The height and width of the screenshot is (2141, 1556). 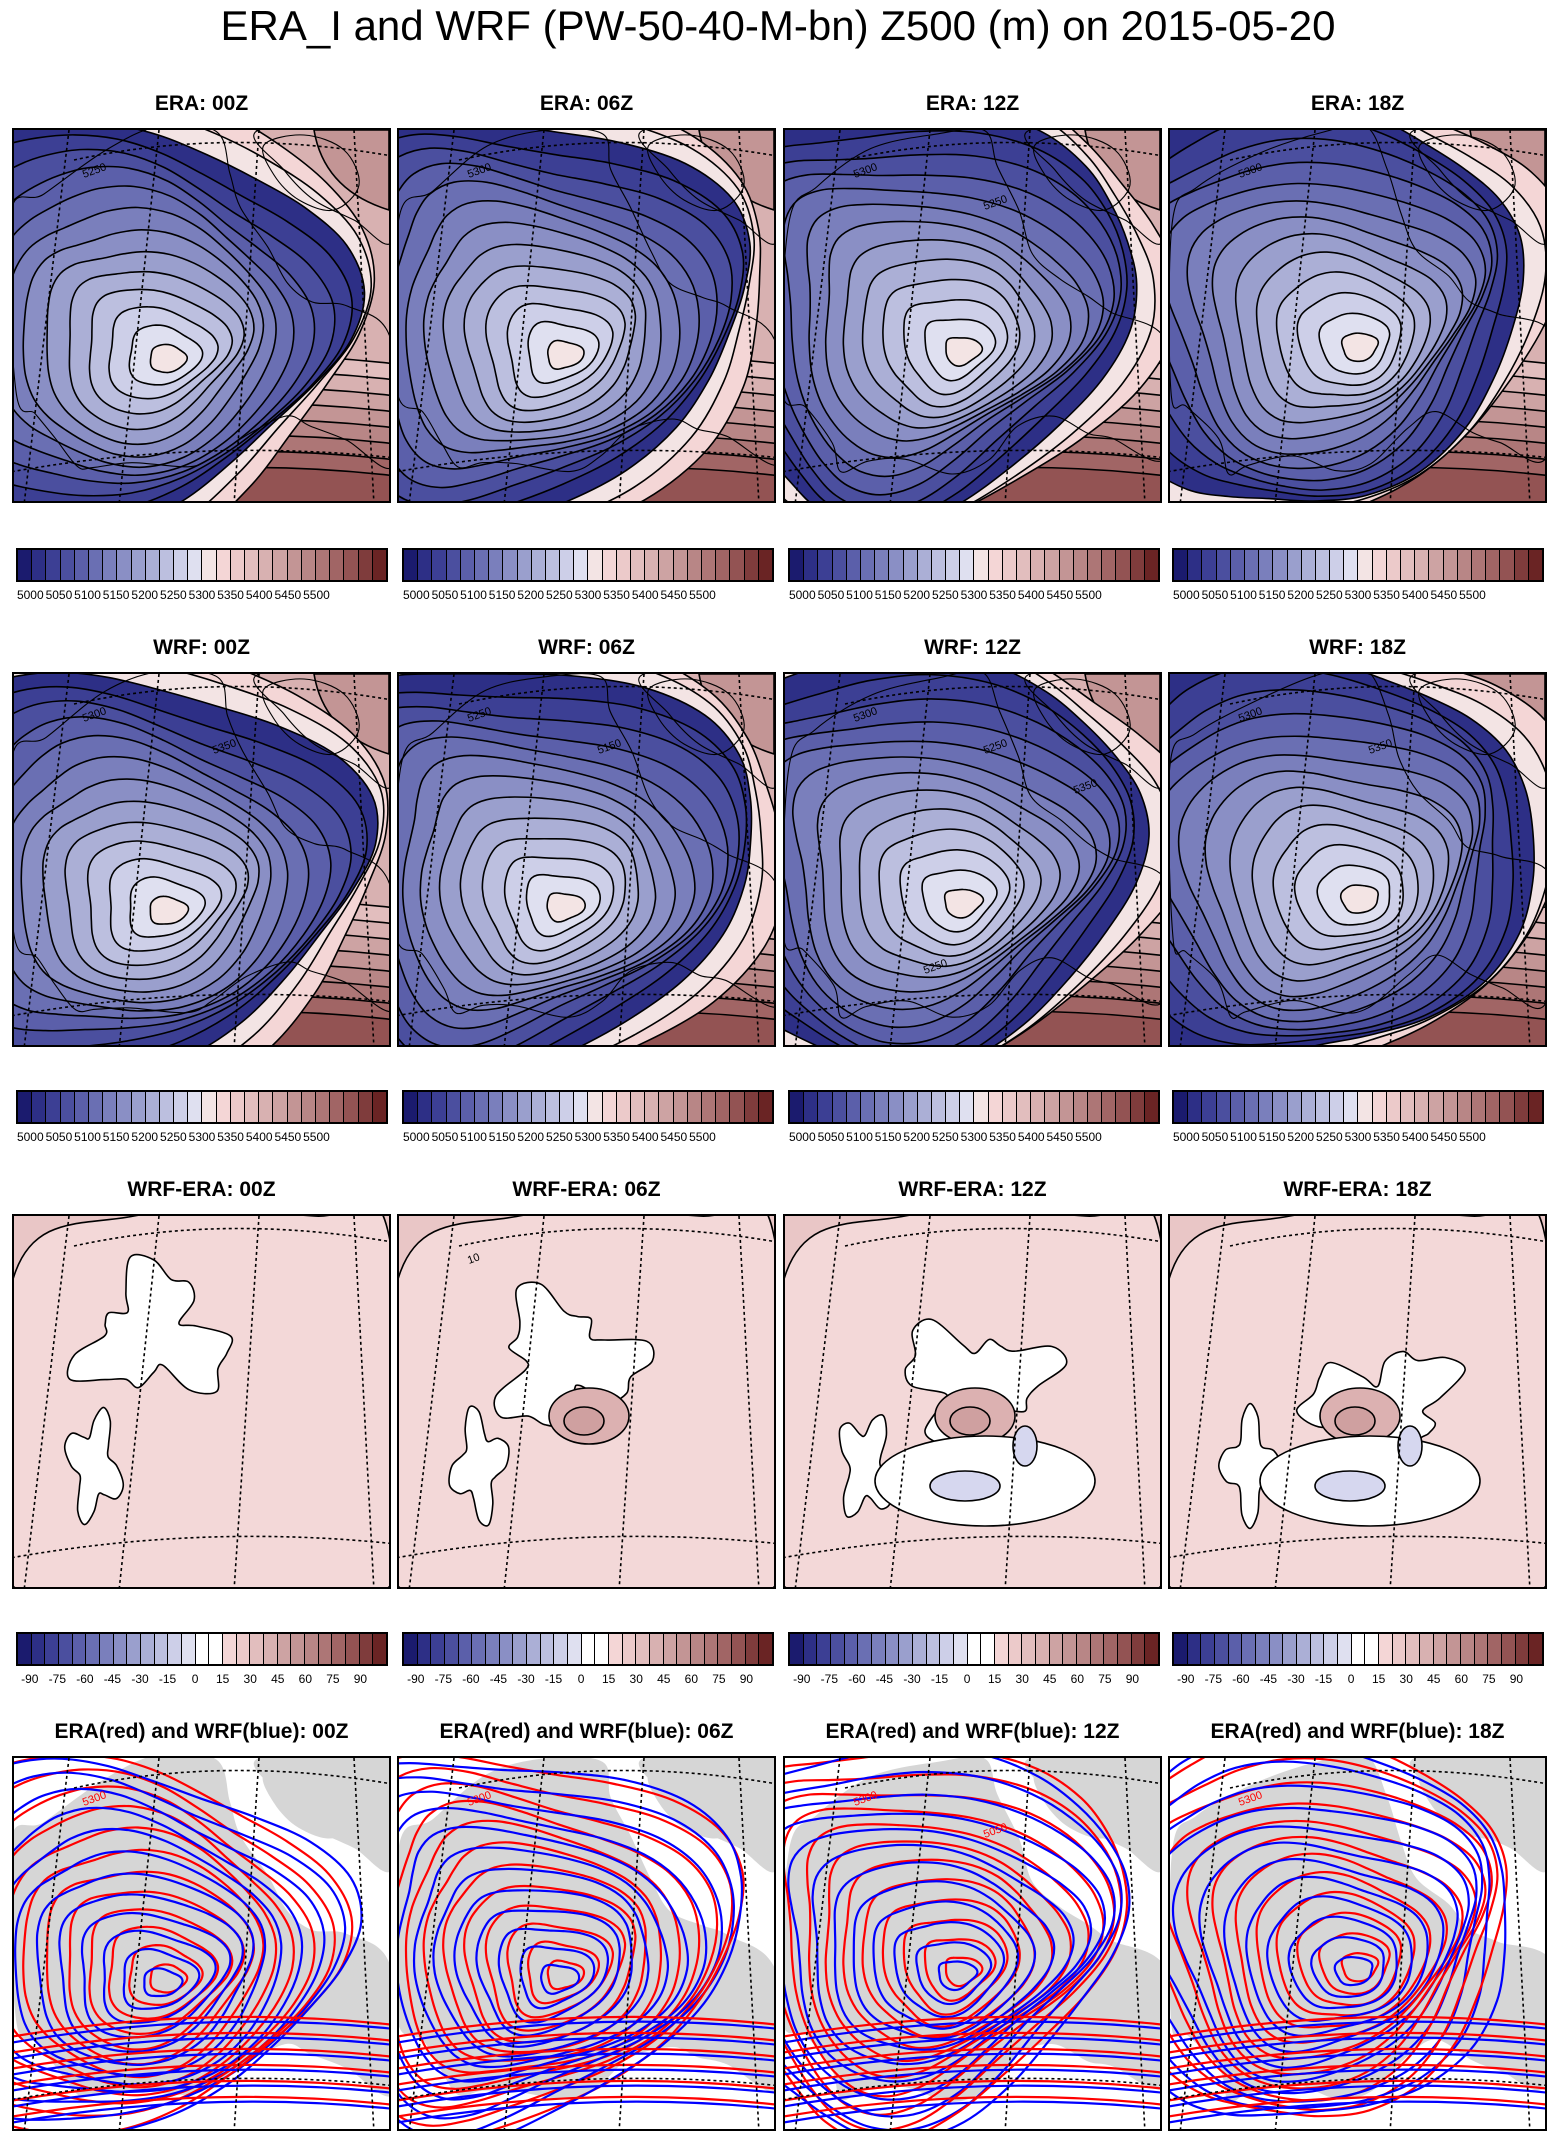 I want to click on colorbar-tick-label: 90, so click(x=1516, y=1679).